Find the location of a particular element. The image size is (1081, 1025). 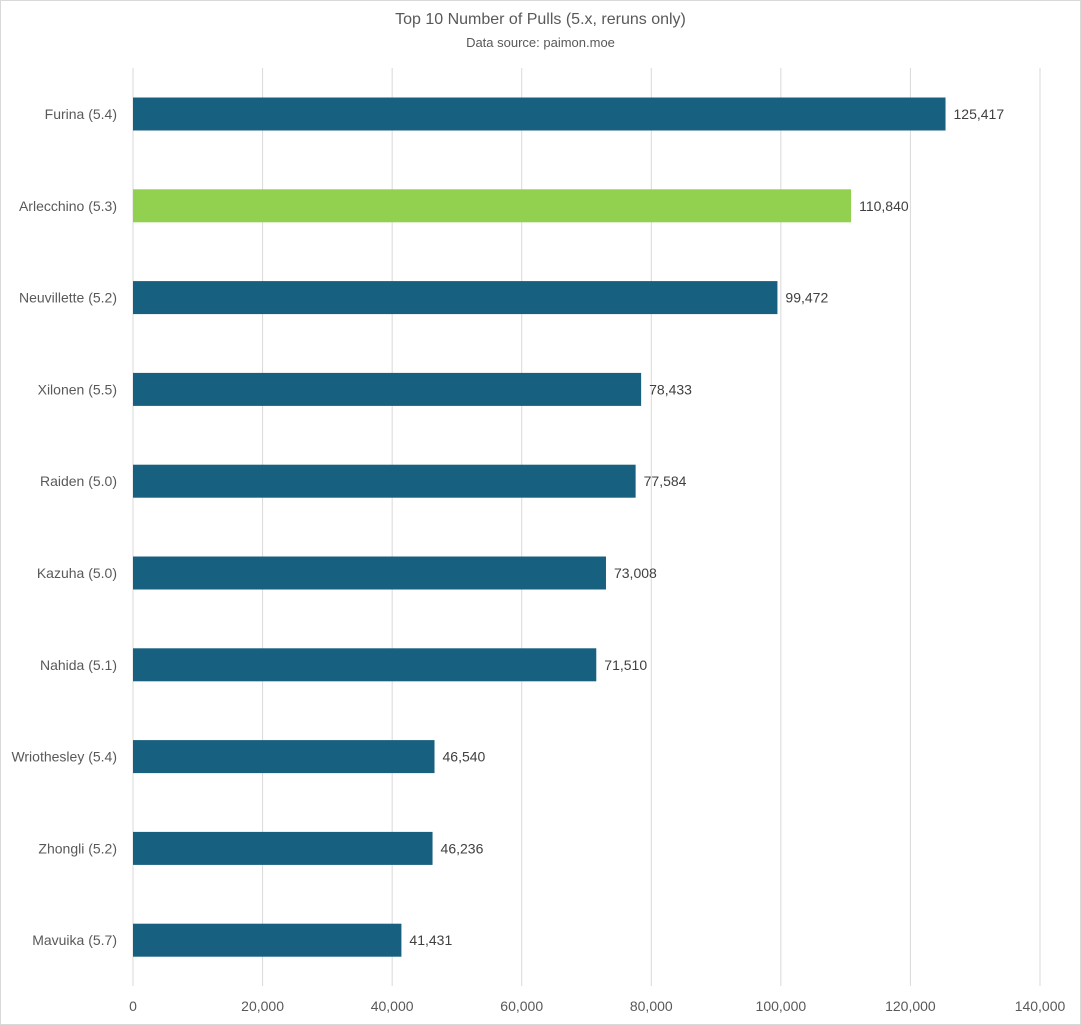

data-label: 125,417 is located at coordinates (979, 114).